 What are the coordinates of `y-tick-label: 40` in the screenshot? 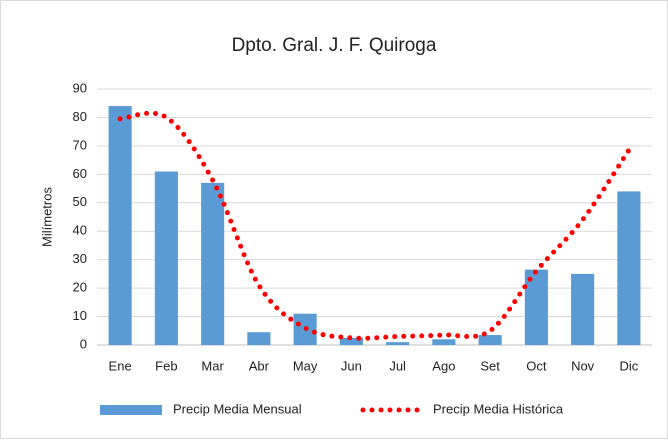 It's located at (80, 230).